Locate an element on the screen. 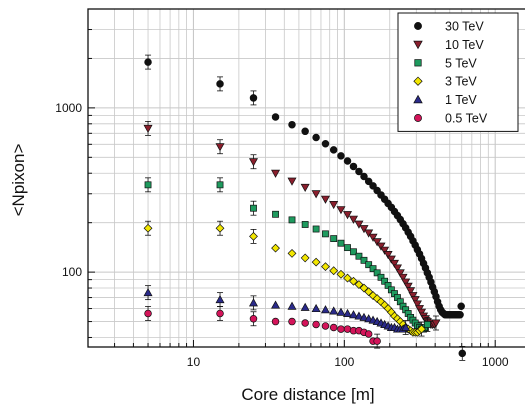  legend-entry: 1 TeV is located at coordinates (461, 100).